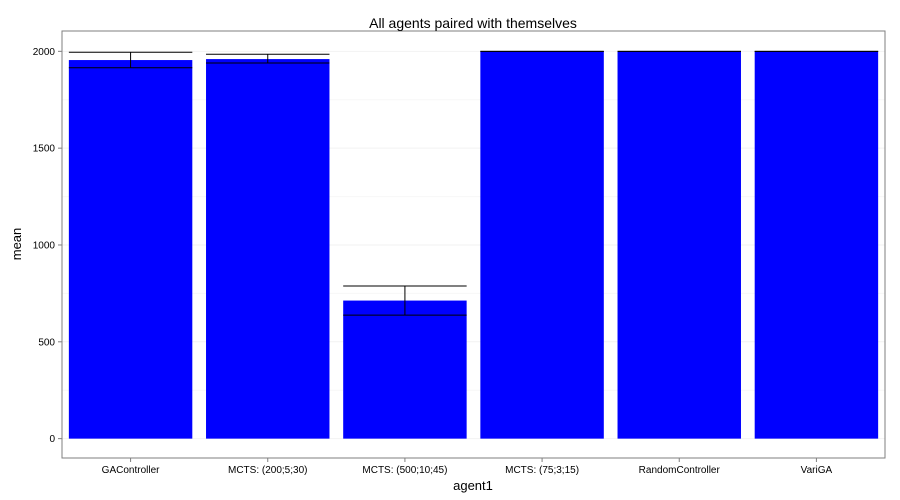 The width and height of the screenshot is (900, 500). I want to click on x-tick-label: RandomController, so click(680, 470).